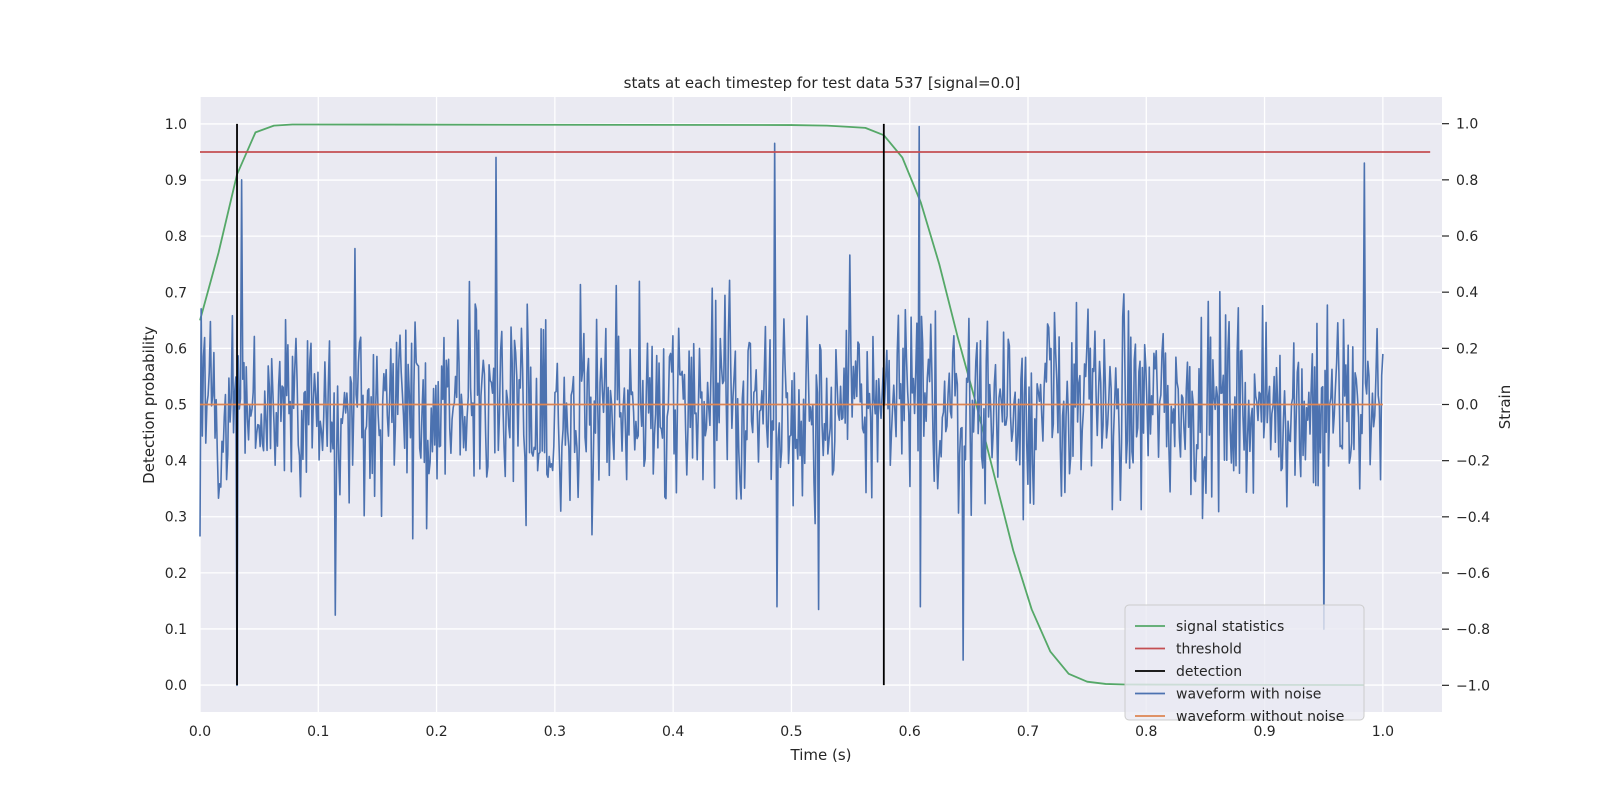 The height and width of the screenshot is (800, 1600). I want to click on x-tick-label: 0.8, so click(1146, 732).